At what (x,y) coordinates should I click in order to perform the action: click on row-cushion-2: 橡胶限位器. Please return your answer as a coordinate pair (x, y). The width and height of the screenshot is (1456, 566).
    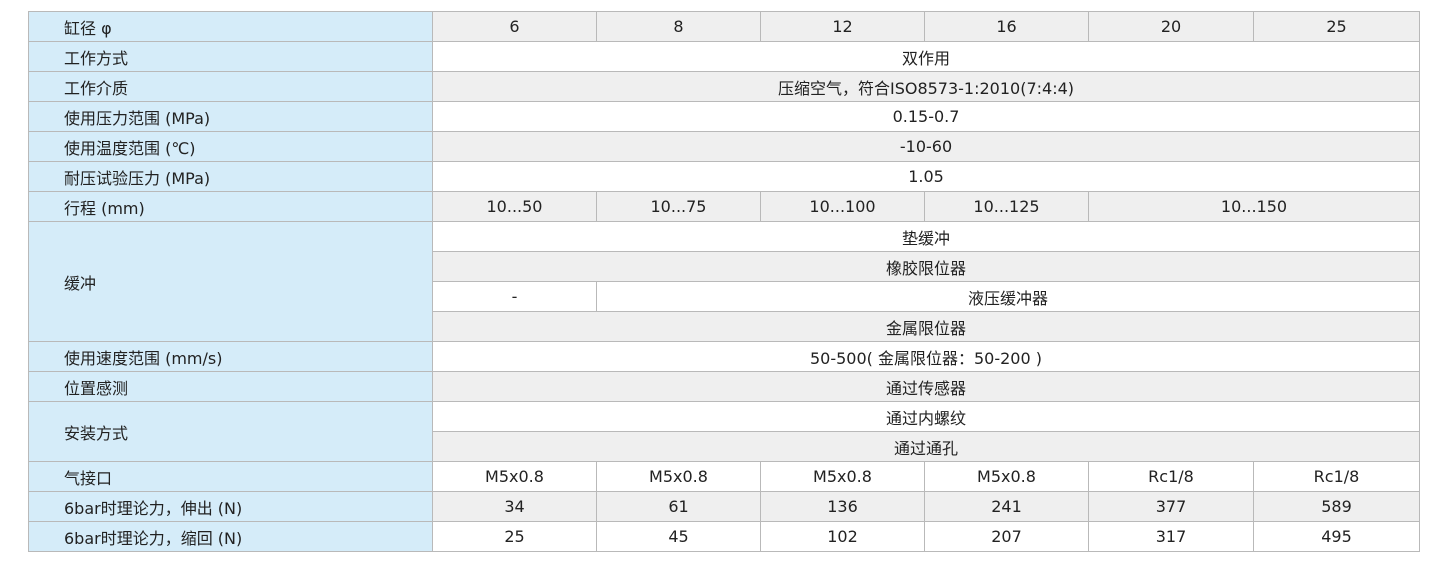
    Looking at the image, I should click on (724, 266).